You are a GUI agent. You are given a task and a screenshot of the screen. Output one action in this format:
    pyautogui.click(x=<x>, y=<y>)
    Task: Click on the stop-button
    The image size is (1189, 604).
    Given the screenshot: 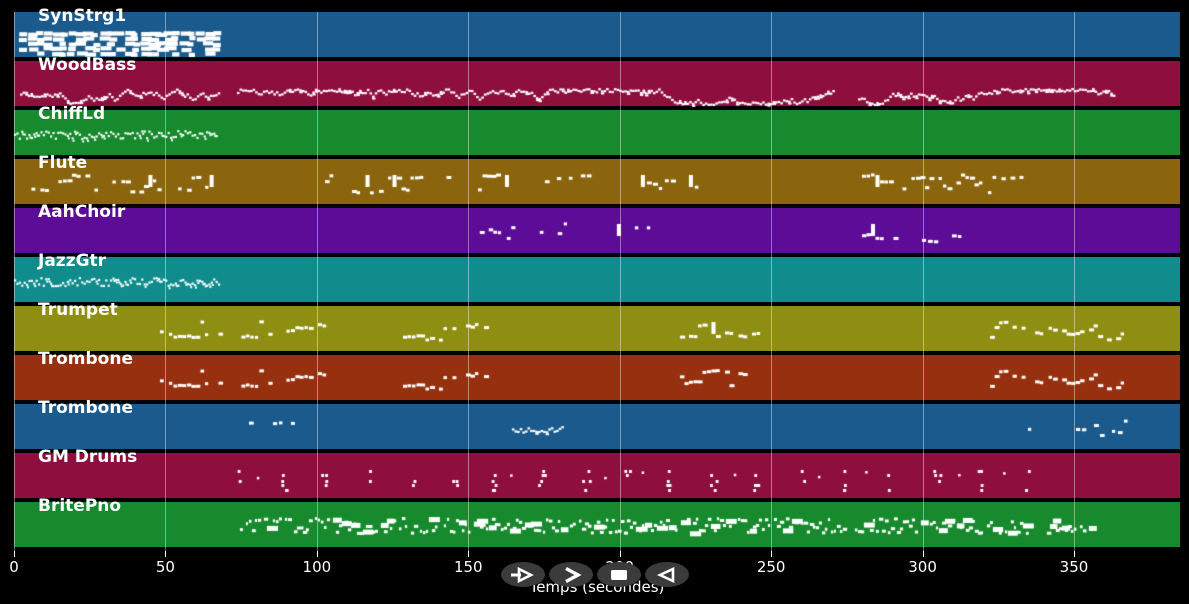 What is the action you would take?
    pyautogui.click(x=619, y=574)
    